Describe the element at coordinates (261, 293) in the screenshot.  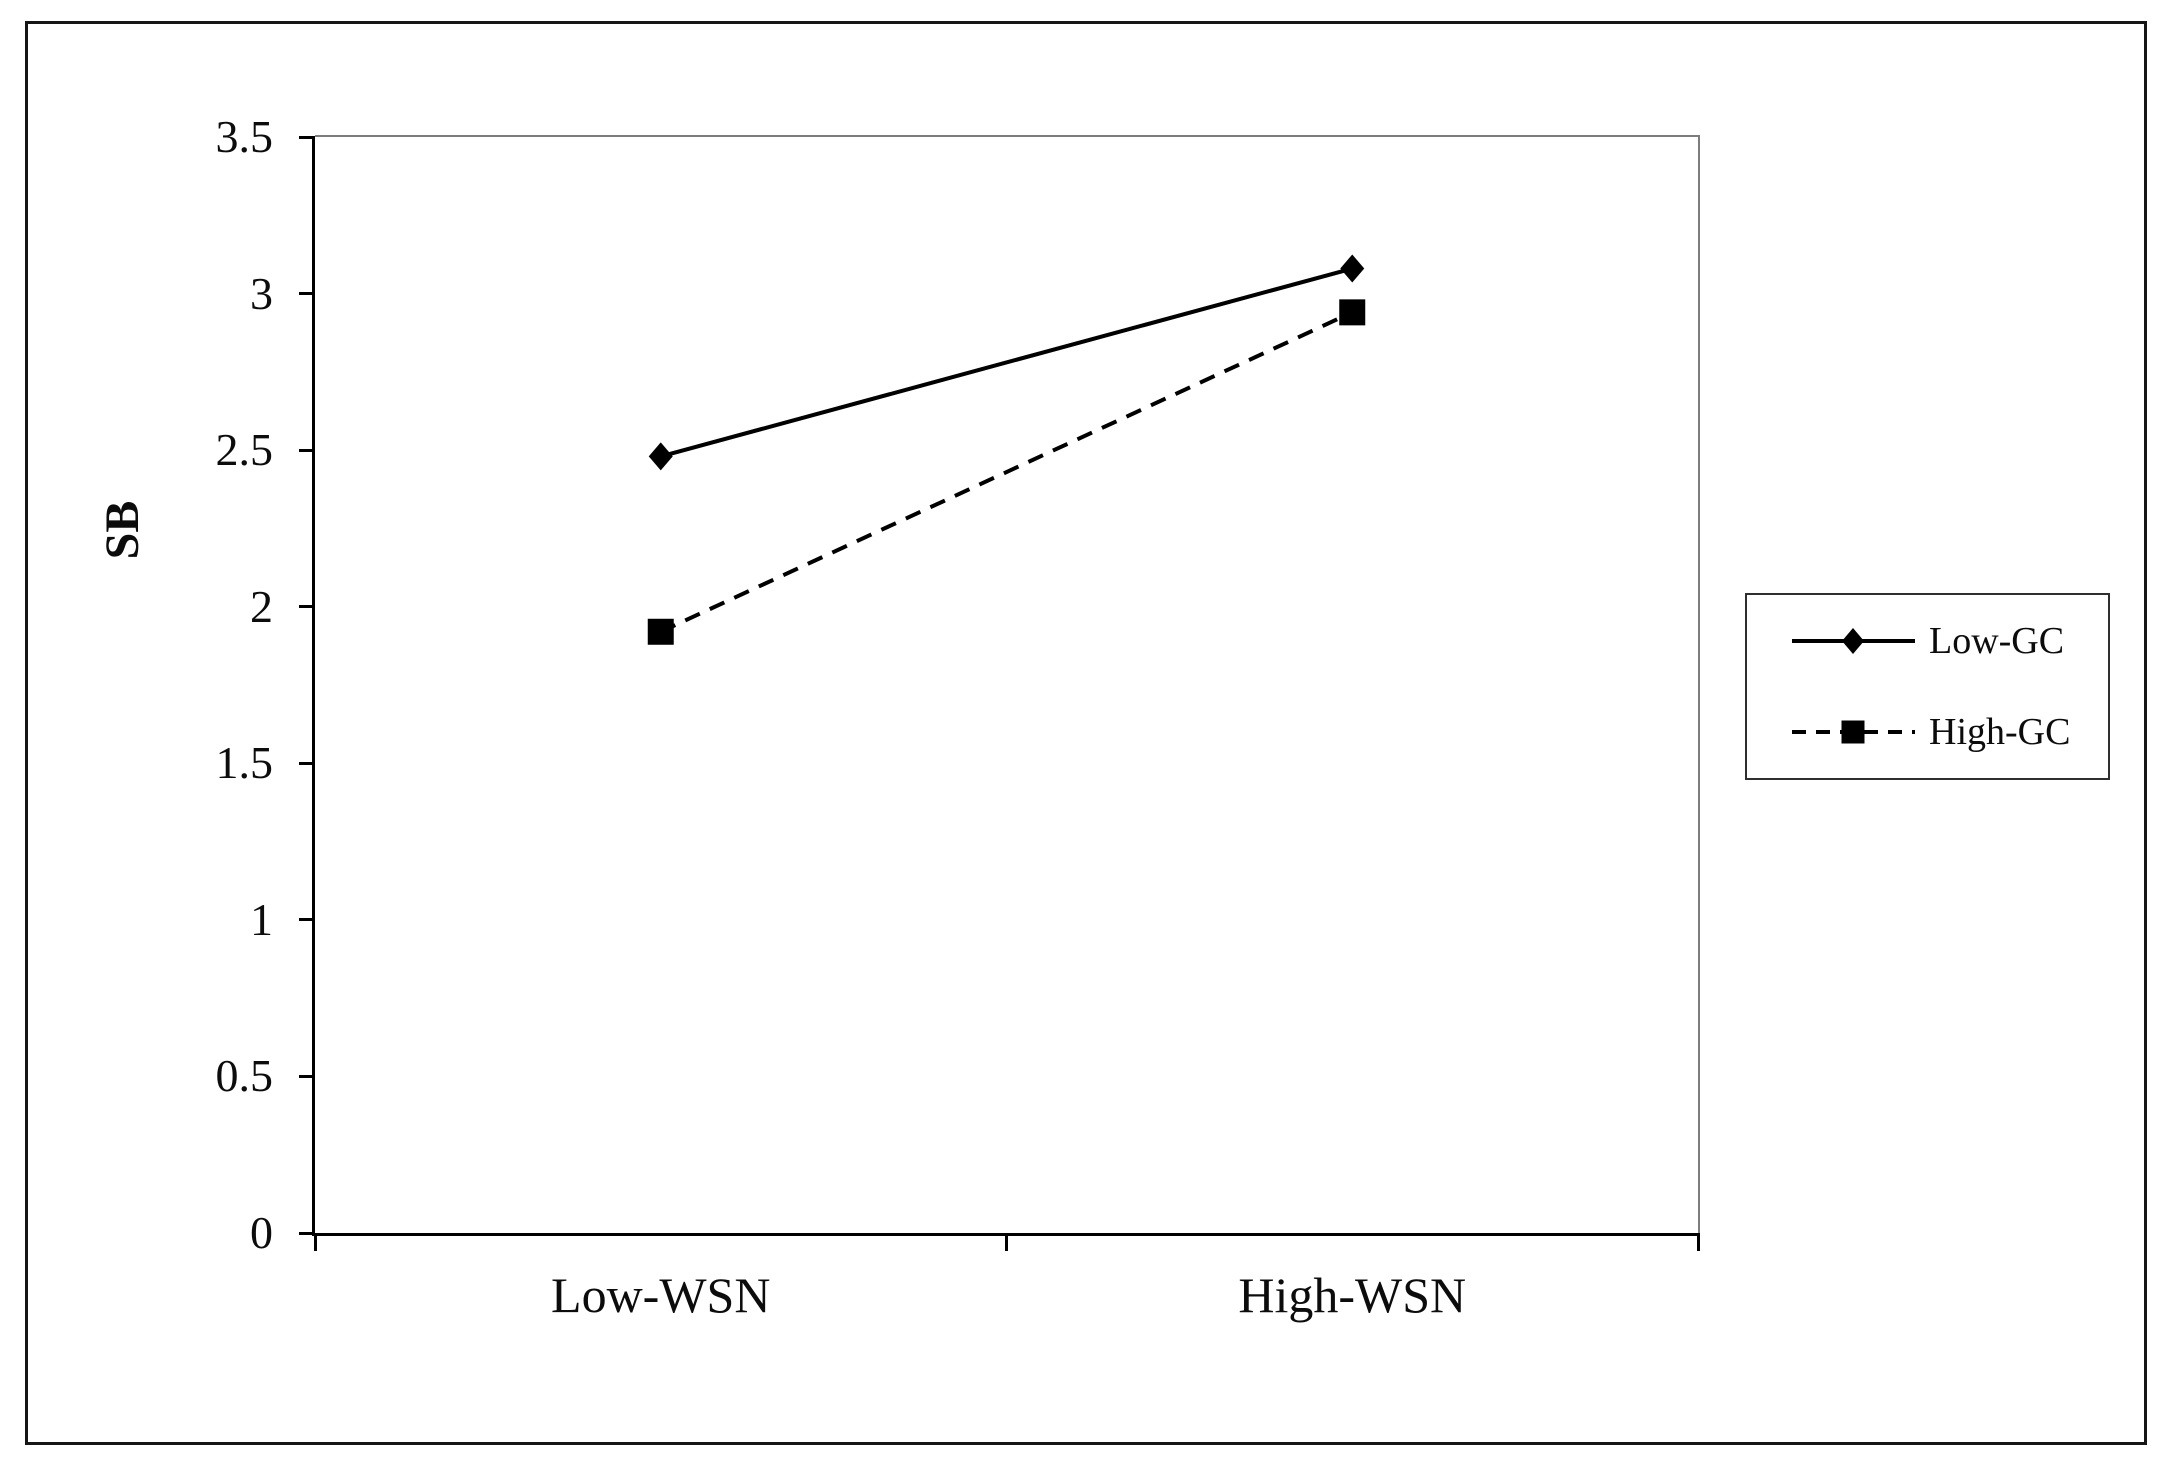
I see `y-tick-label: 3` at that location.